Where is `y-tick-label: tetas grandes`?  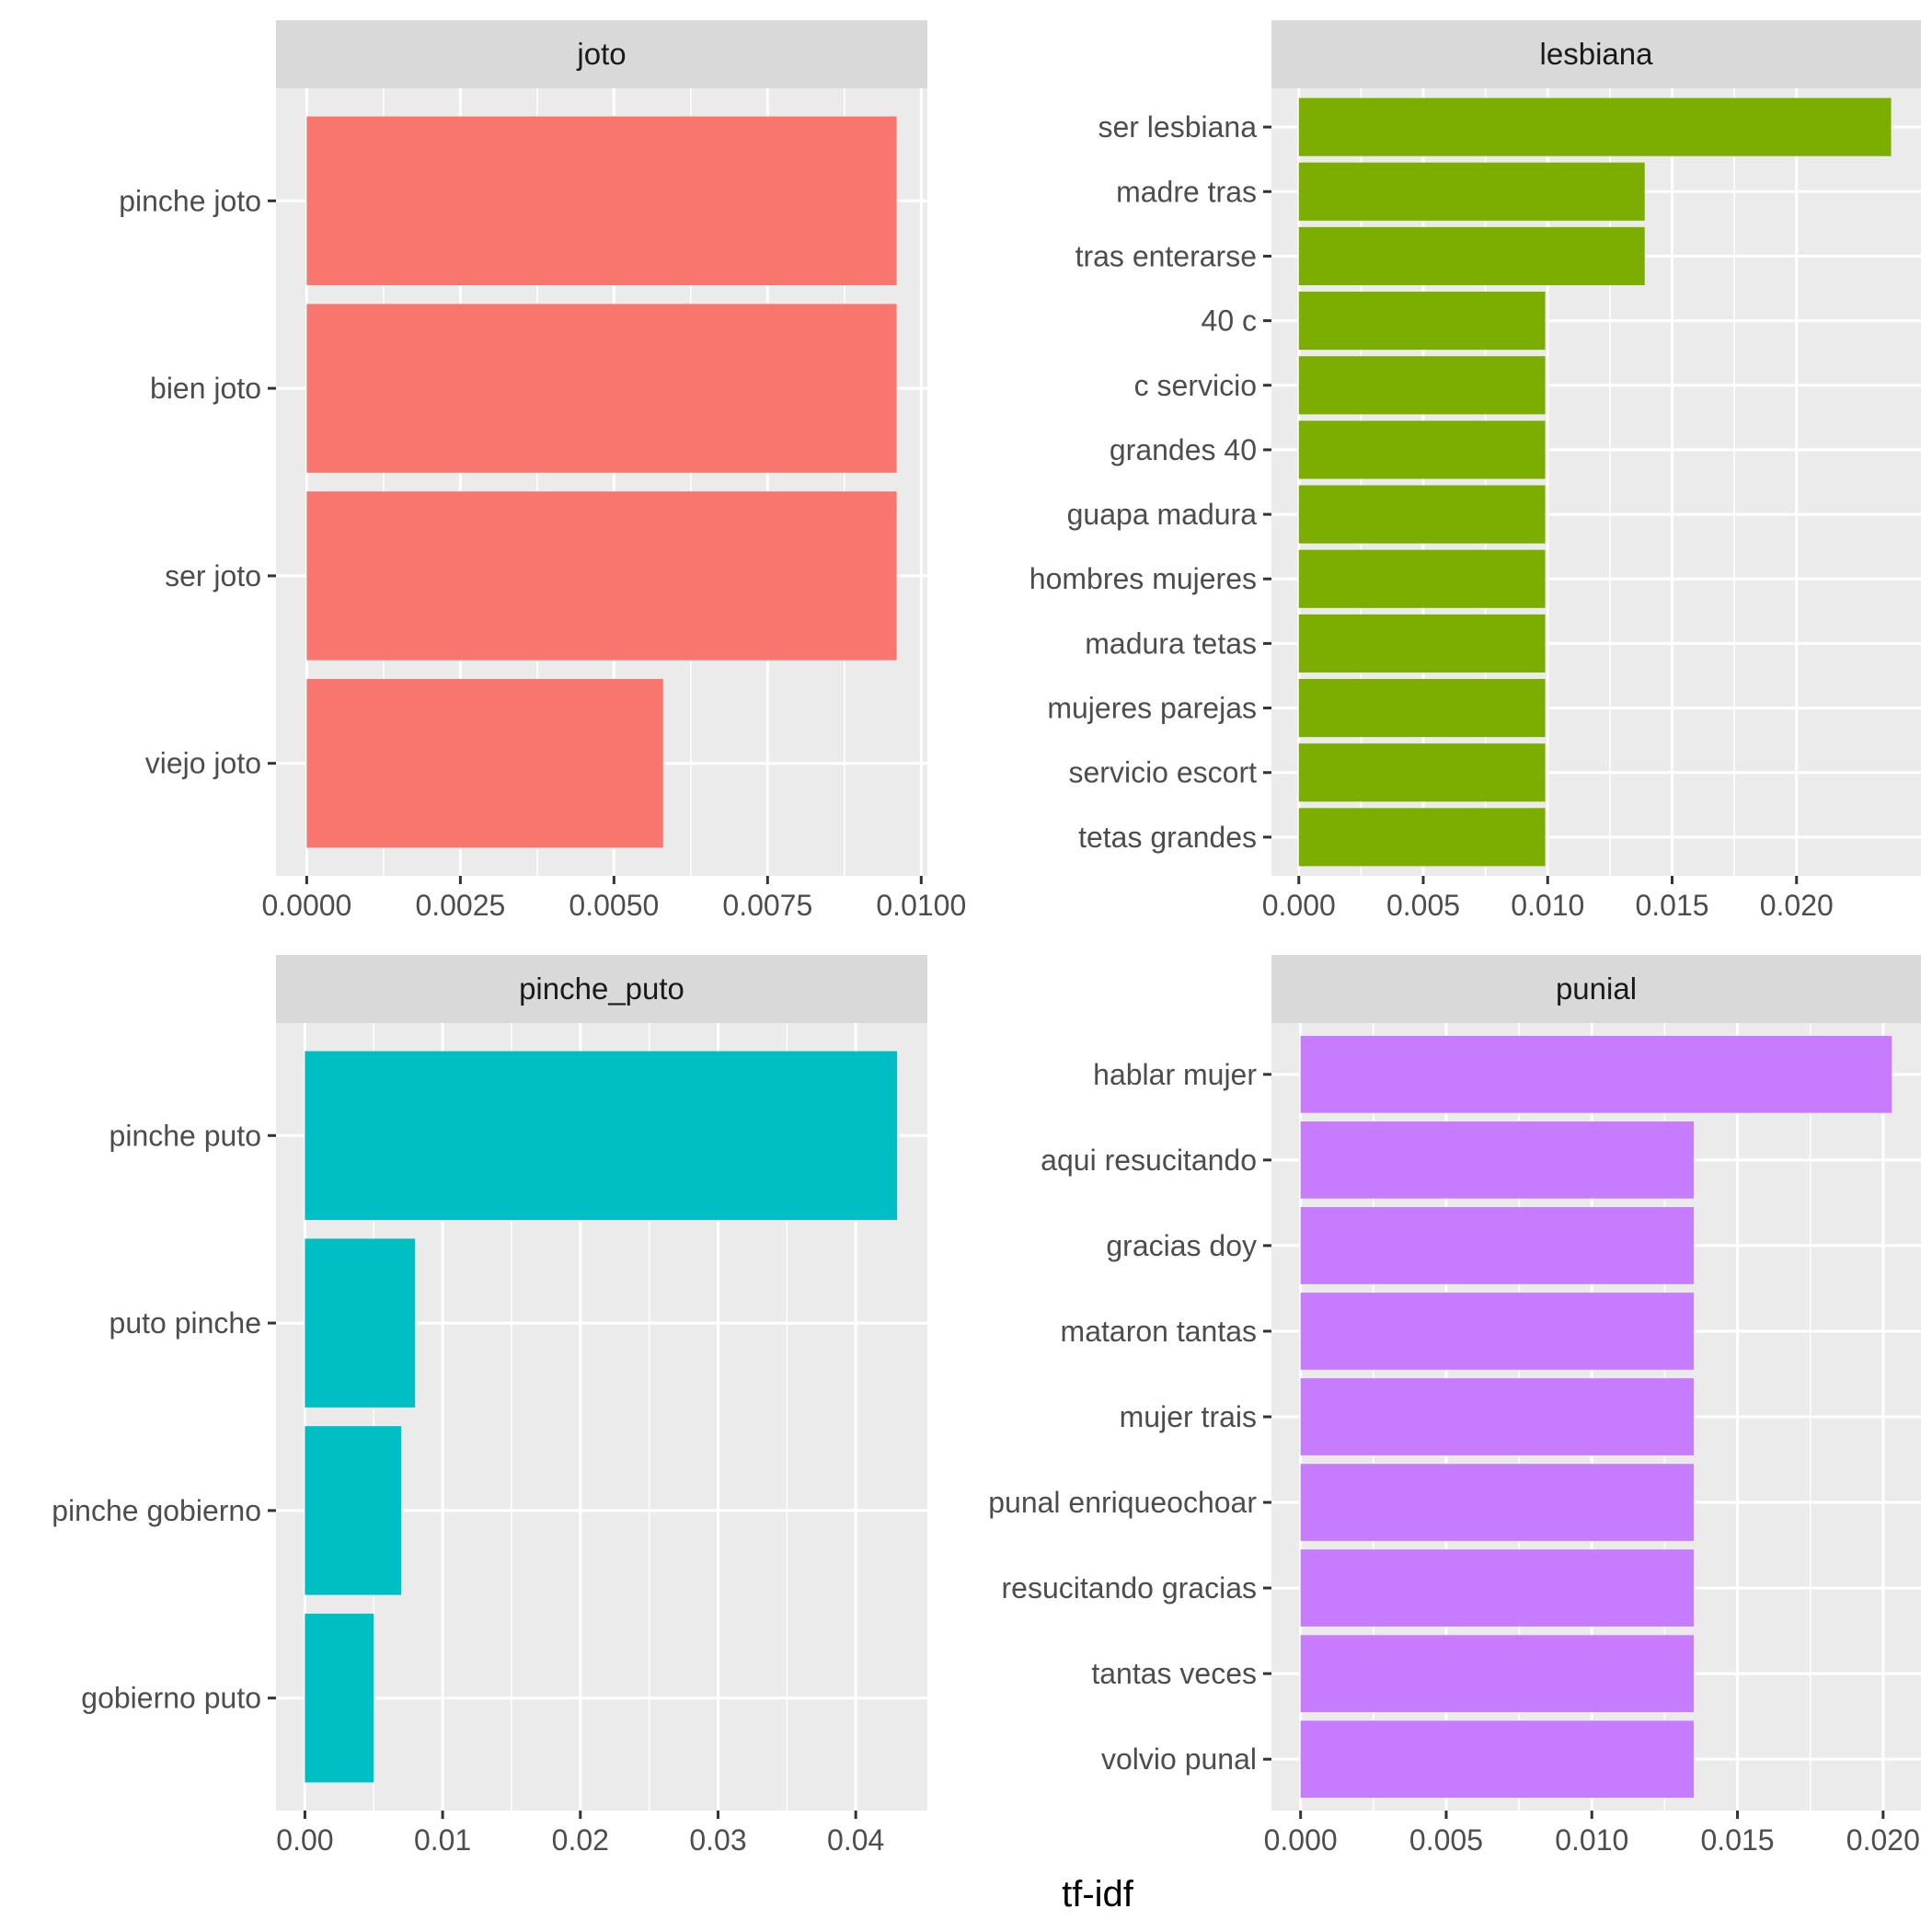 y-tick-label: tetas grandes is located at coordinates (1167, 837).